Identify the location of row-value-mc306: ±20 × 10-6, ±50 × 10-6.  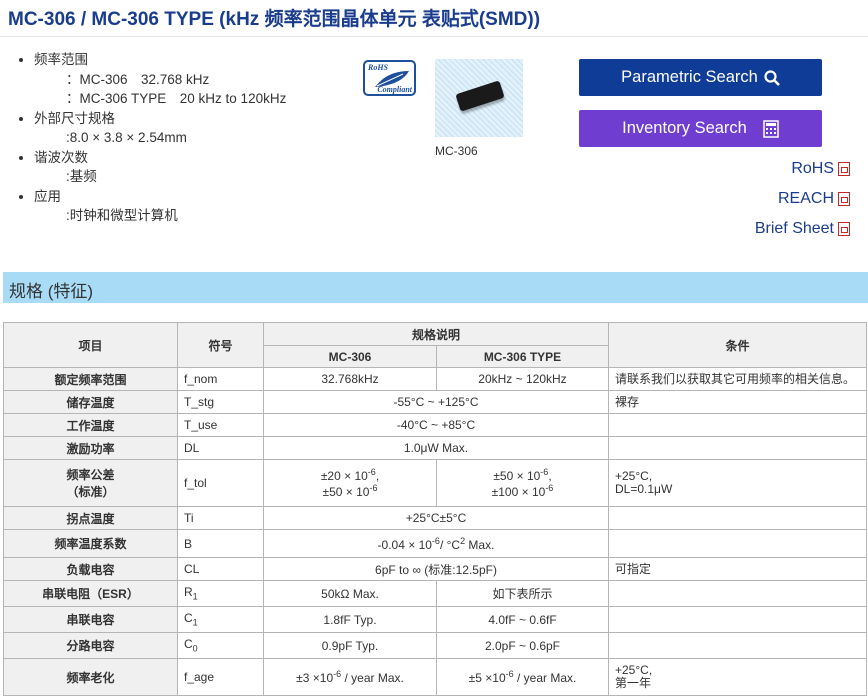
(350, 483).